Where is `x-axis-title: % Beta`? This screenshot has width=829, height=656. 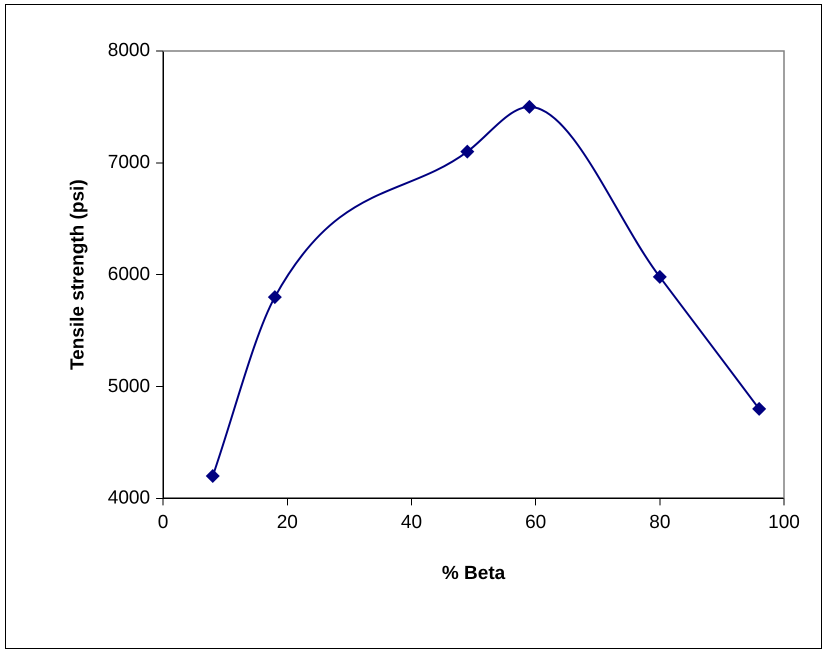 x-axis-title: % Beta is located at coordinates (474, 573).